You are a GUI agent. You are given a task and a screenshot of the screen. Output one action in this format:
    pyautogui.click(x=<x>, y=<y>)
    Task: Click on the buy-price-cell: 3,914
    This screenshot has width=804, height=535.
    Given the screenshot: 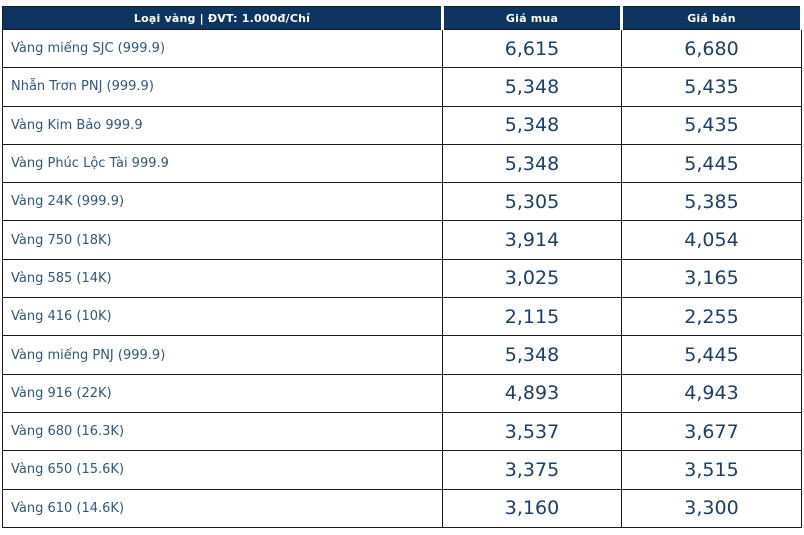 What is the action you would take?
    pyautogui.click(x=532, y=240)
    